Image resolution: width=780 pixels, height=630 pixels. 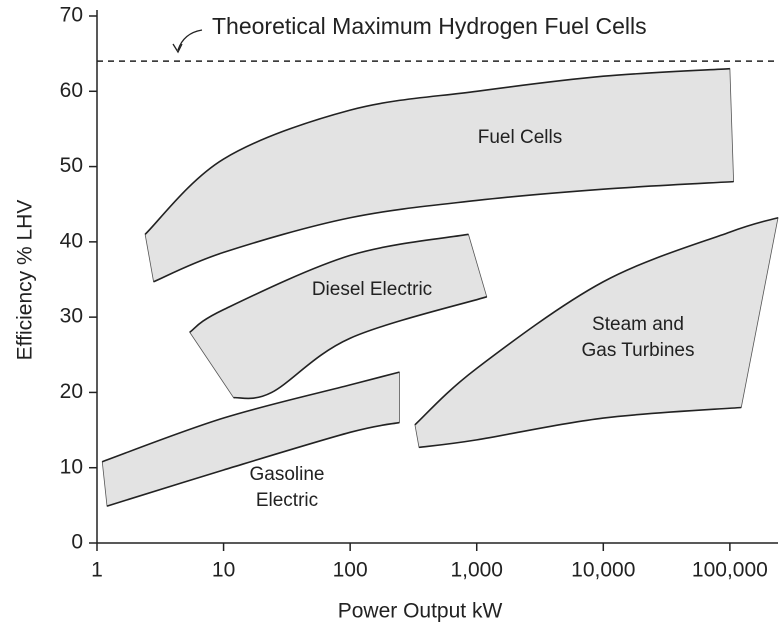 I want to click on x-tick-label: 100, so click(x=350, y=570).